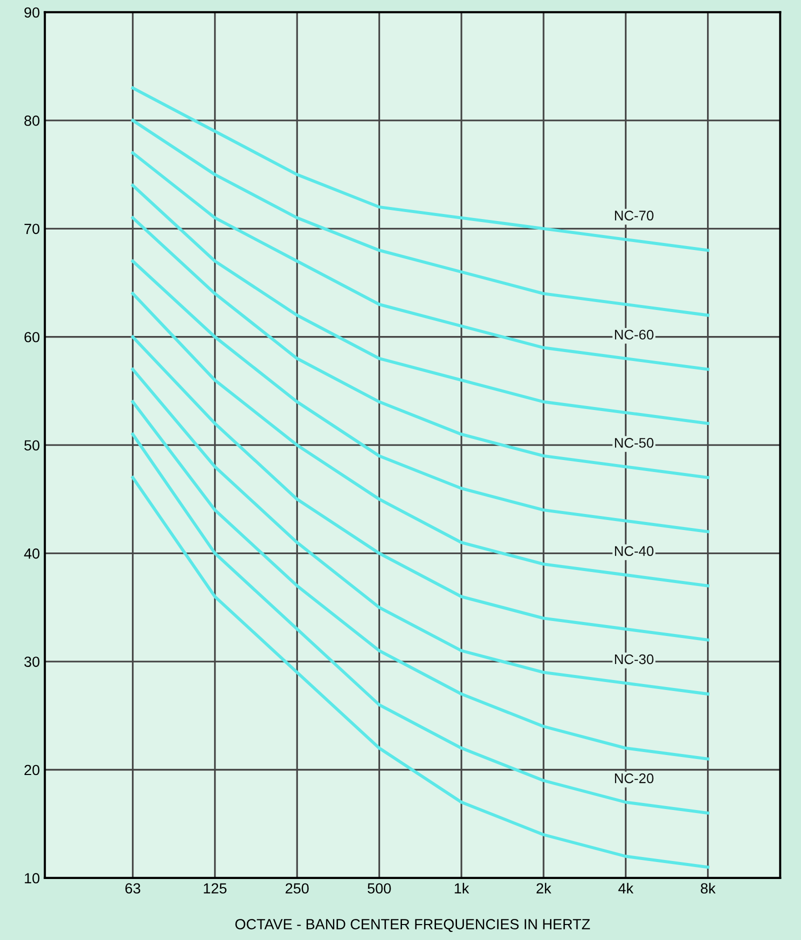 The width and height of the screenshot is (801, 940). I want to click on y-tick-label: 50, so click(32, 445).